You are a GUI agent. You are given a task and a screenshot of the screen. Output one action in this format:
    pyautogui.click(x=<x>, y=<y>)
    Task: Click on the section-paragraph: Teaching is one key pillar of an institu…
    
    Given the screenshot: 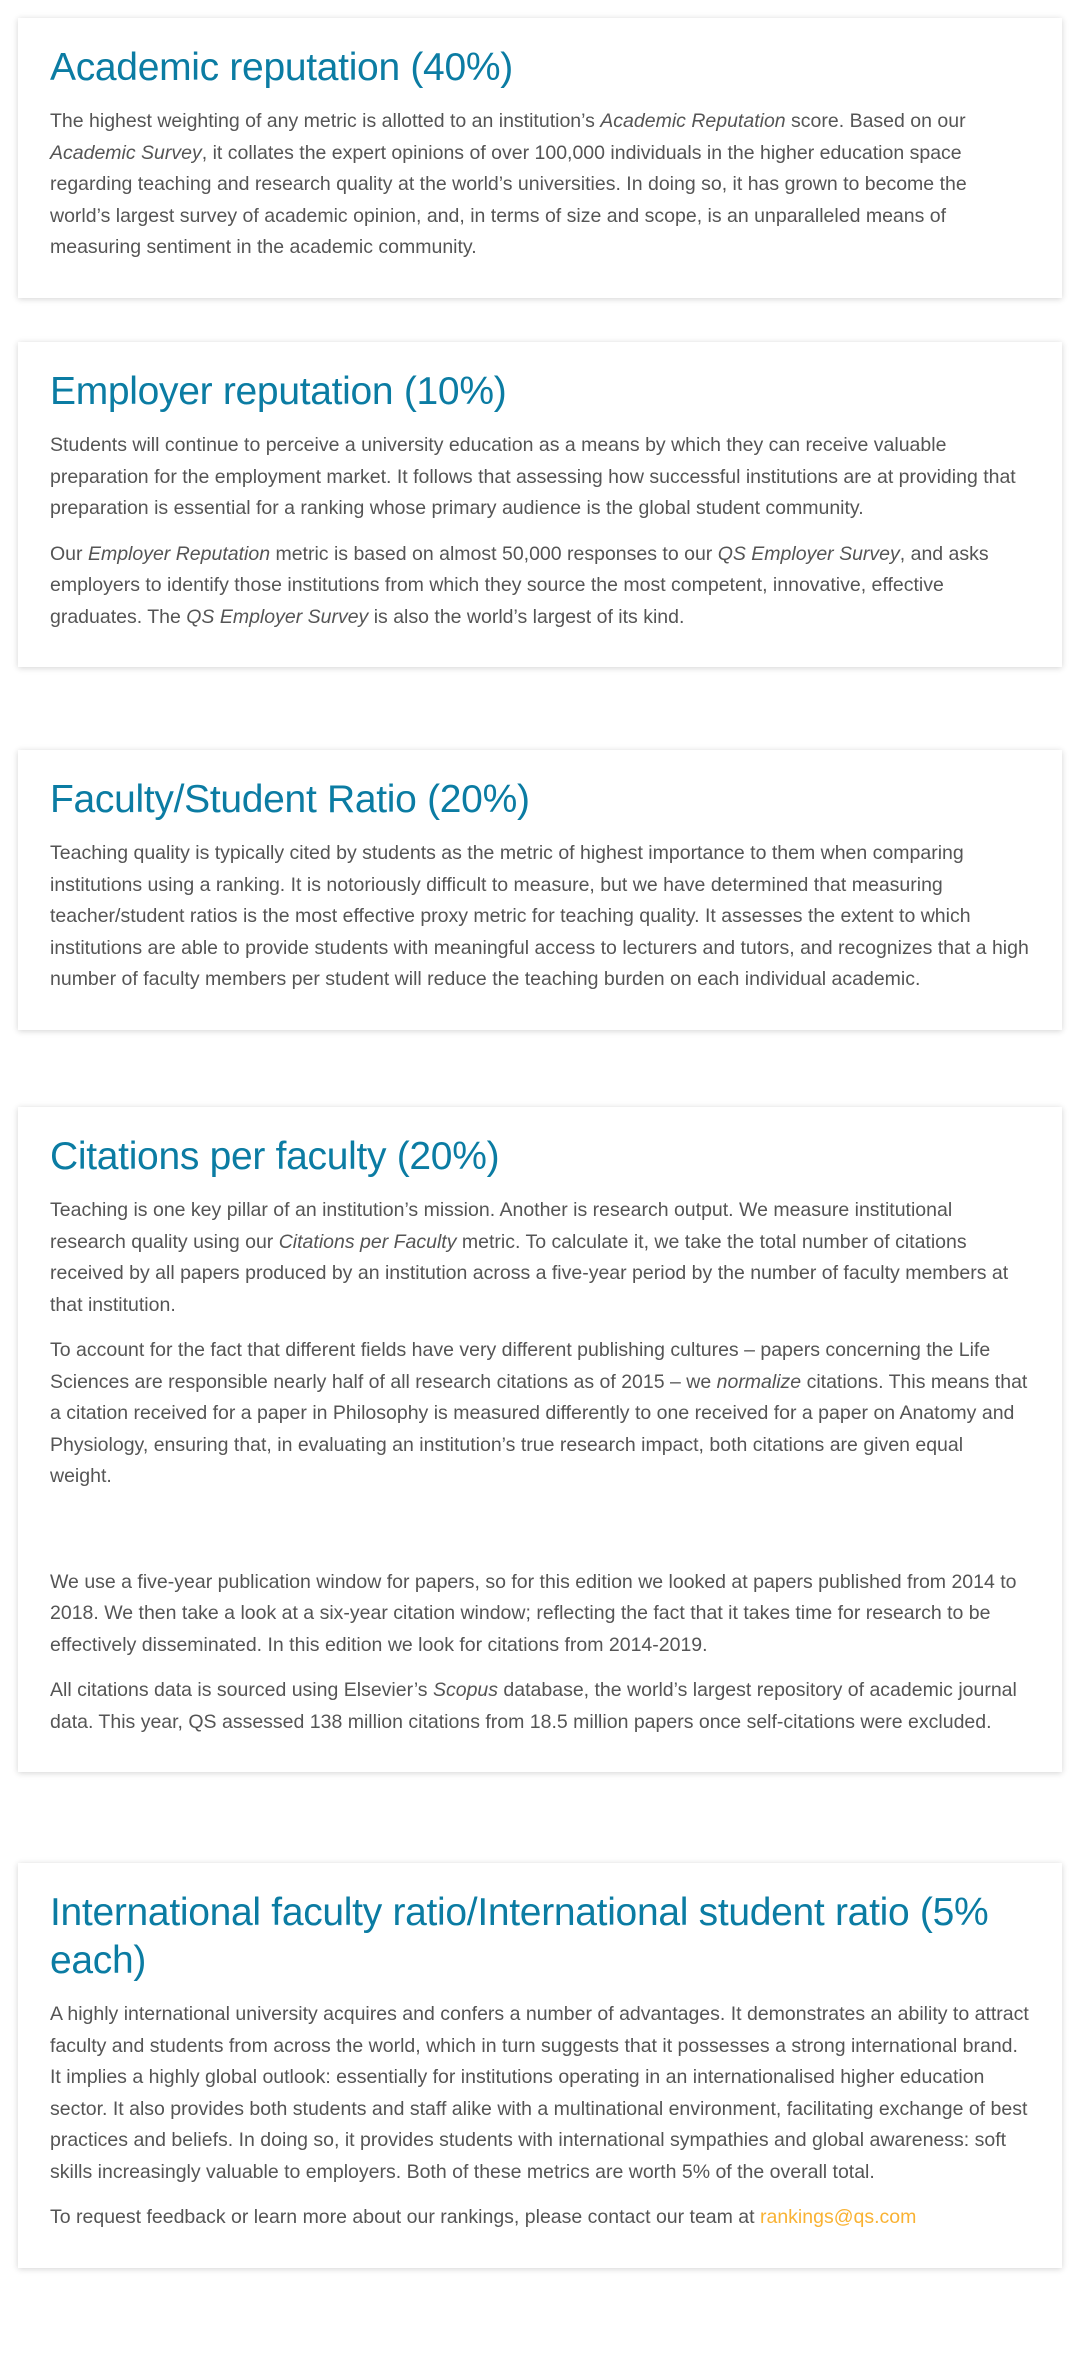 What is the action you would take?
    pyautogui.click(x=540, y=1258)
    